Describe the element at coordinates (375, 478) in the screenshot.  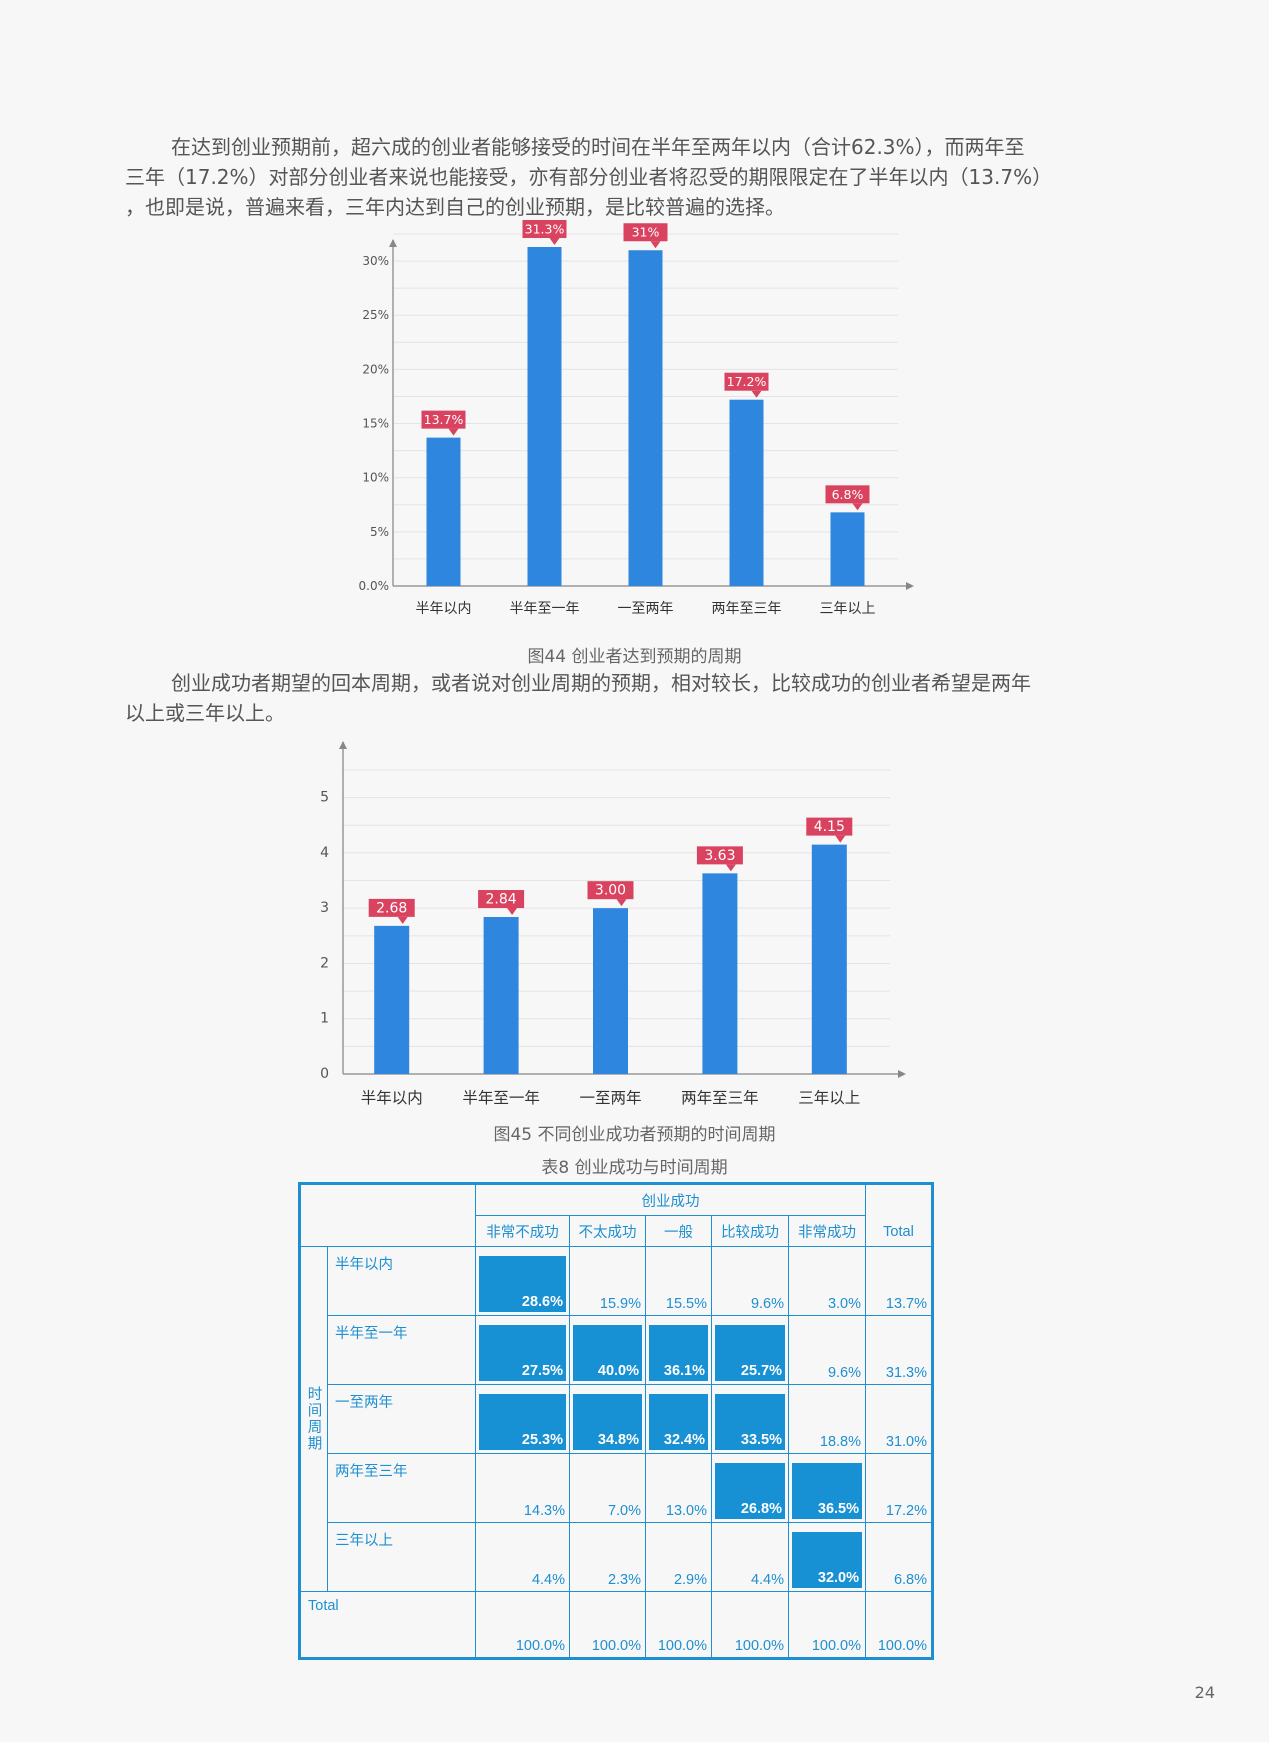
I see `y-tick-label: 10%` at that location.